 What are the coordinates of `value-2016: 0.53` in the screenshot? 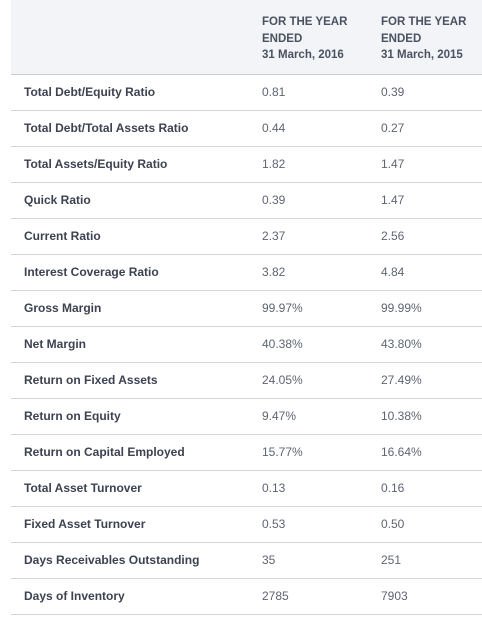 It's located at (274, 524).